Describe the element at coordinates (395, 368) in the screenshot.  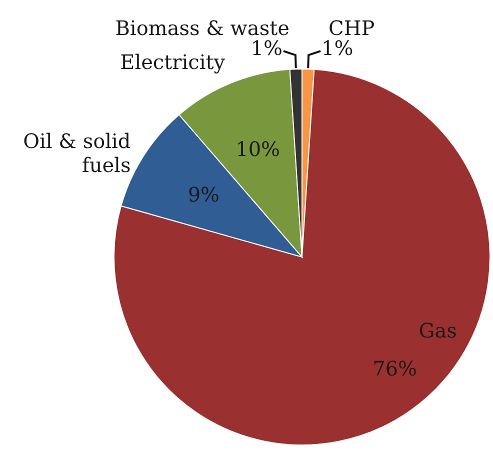
I see `data-label: 76%` at that location.